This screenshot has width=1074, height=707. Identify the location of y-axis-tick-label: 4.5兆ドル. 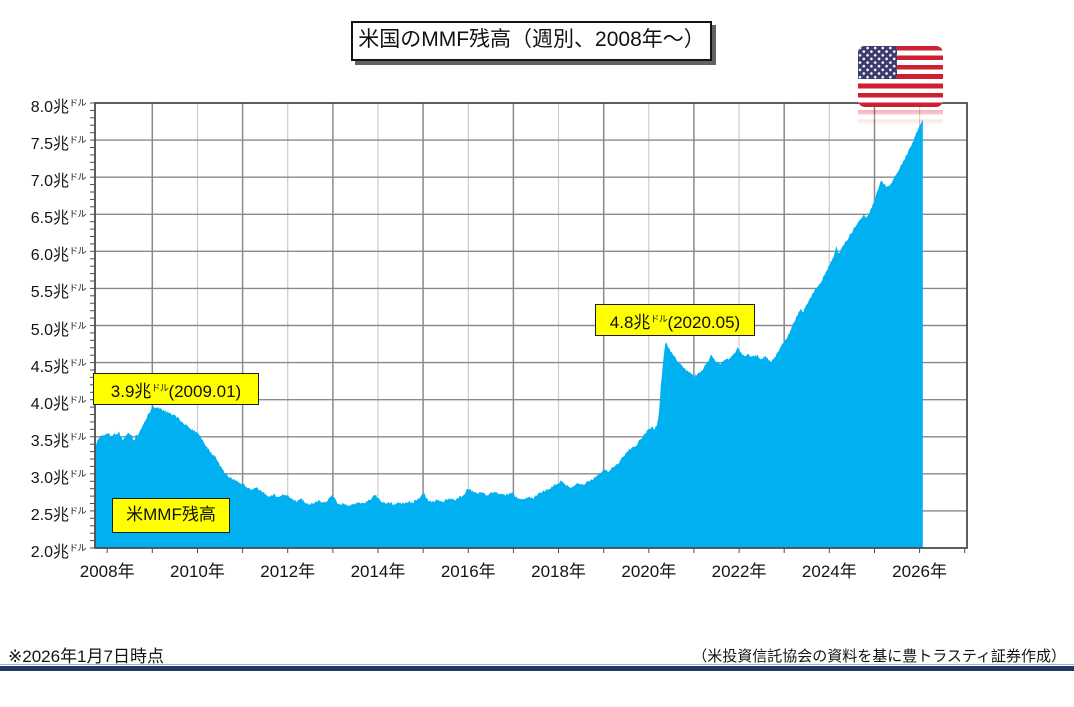
(58, 366).